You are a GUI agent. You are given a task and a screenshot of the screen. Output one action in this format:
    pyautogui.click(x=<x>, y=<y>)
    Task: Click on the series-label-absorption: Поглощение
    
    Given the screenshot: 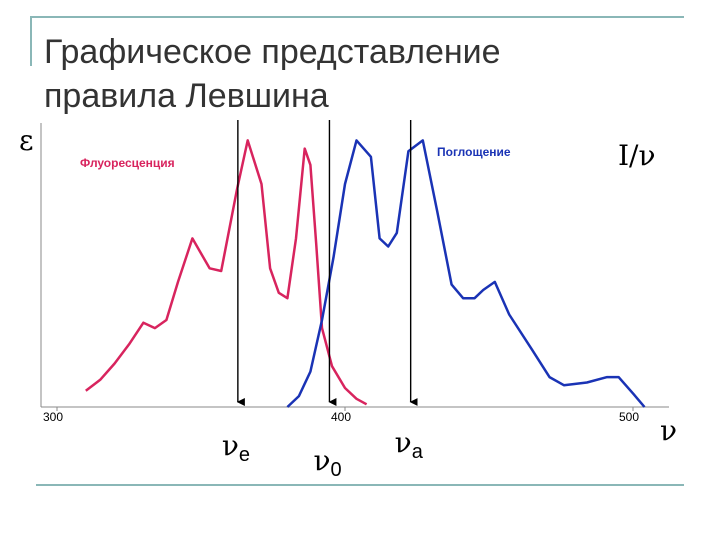 What is the action you would take?
    pyautogui.click(x=474, y=152)
    